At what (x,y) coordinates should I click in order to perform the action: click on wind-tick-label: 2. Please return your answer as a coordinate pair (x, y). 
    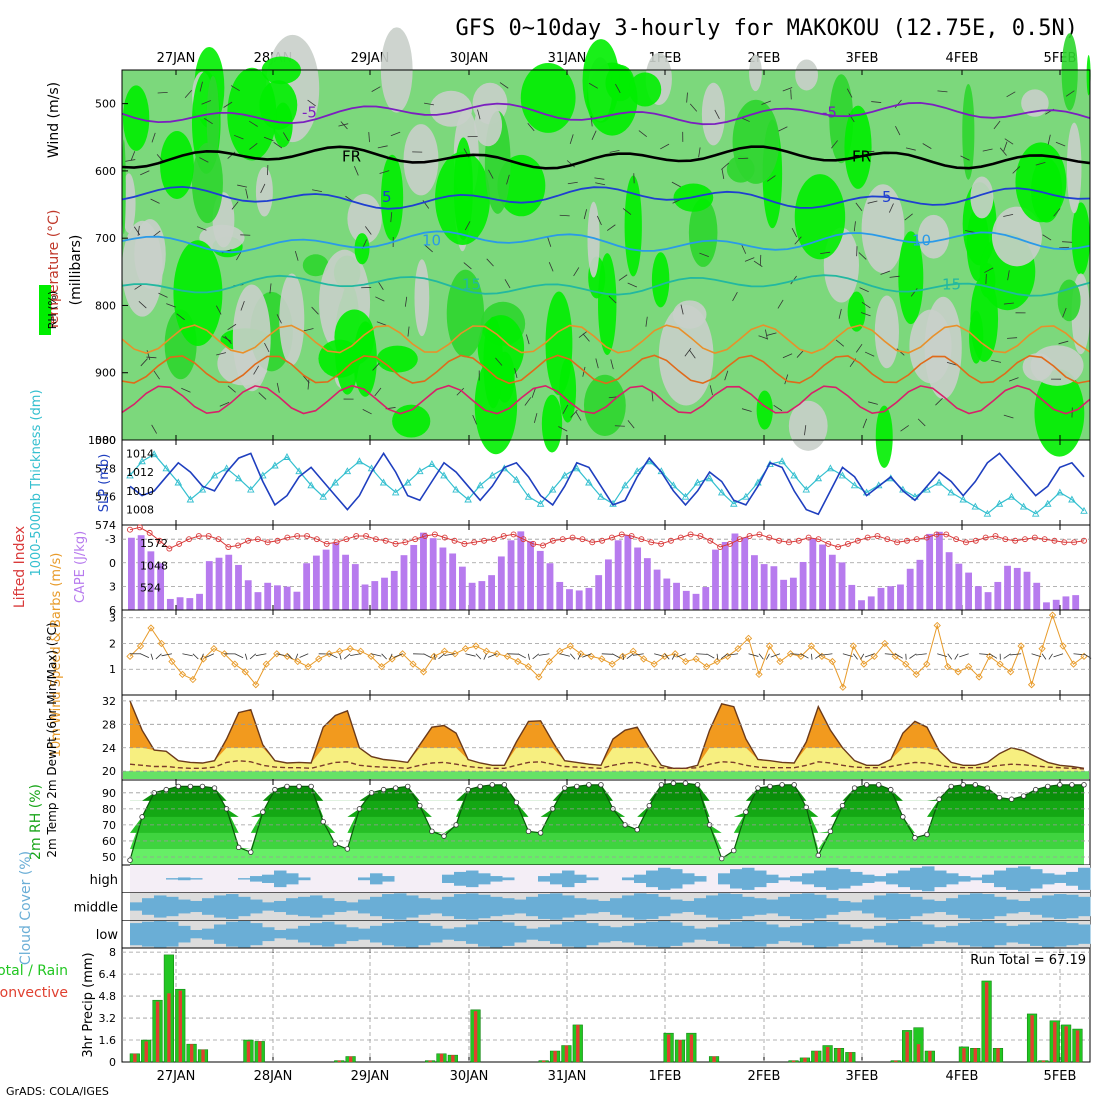
    Looking at the image, I should click on (112, 643).